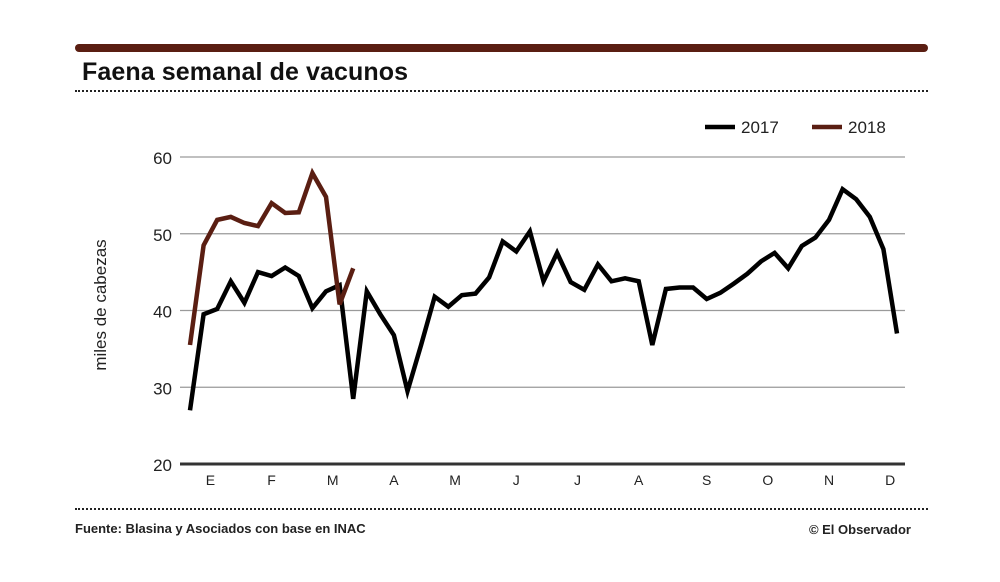 This screenshot has width=1000, height=582. I want to click on x-tick-label: D, so click(890, 480).